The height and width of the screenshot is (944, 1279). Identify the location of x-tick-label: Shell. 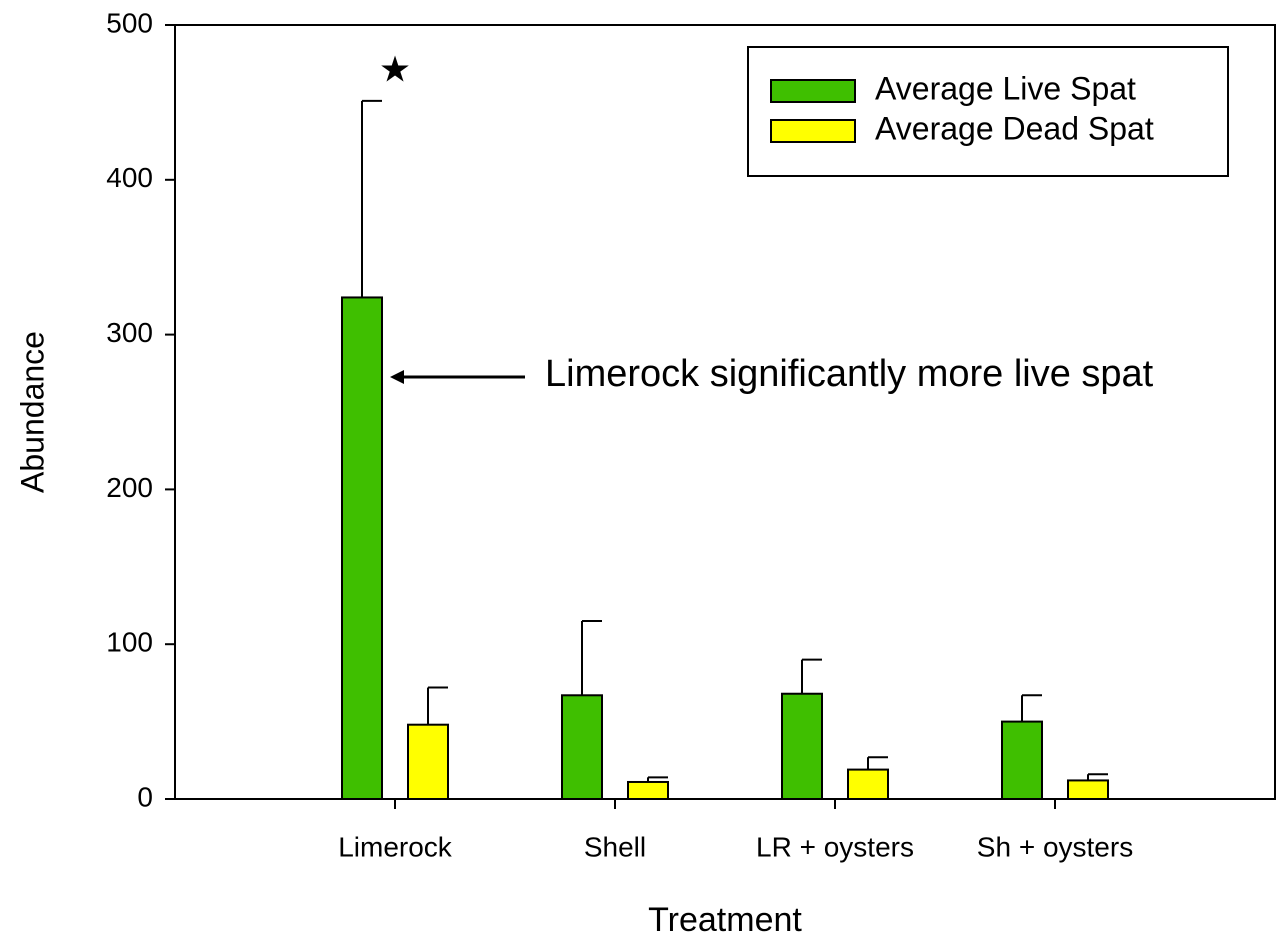
(615, 846).